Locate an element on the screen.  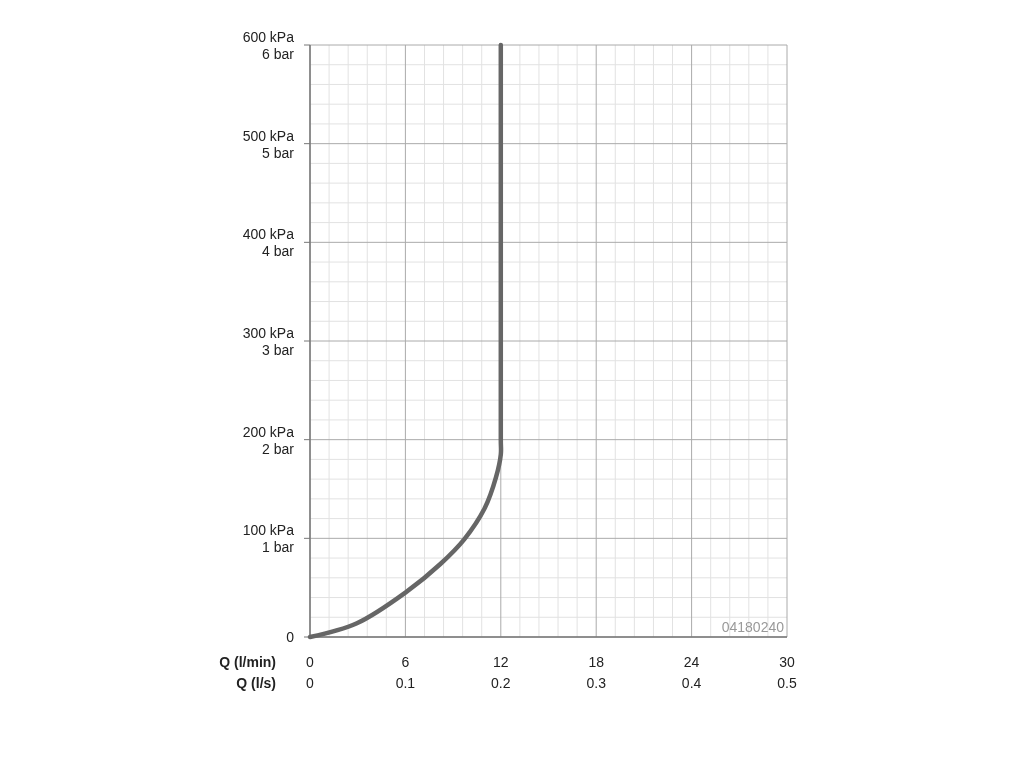
x2-tick-label: 0.2 is located at coordinates (501, 683).